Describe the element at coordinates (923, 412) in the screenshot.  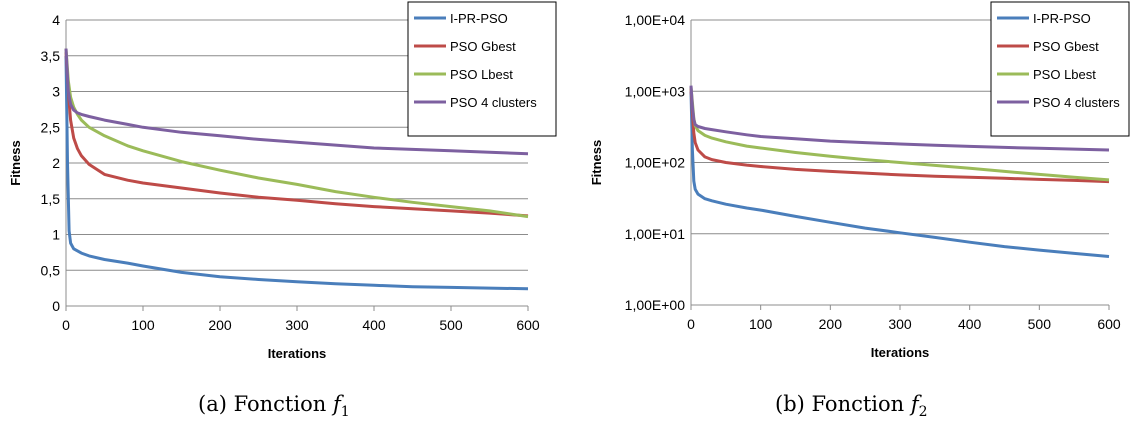
I see `caption-b-sub: 2` at that location.